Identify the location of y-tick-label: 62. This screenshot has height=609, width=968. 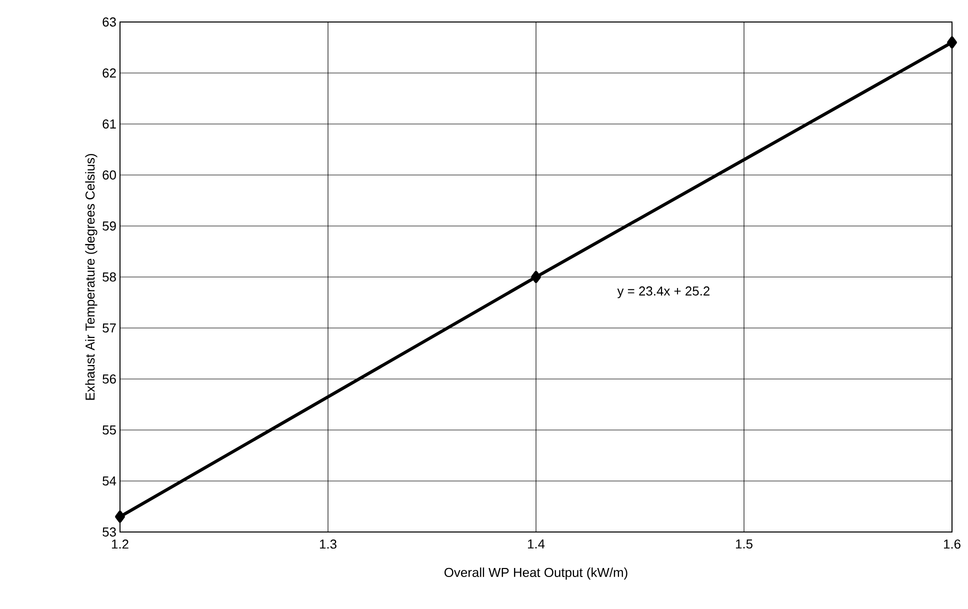
(109, 73).